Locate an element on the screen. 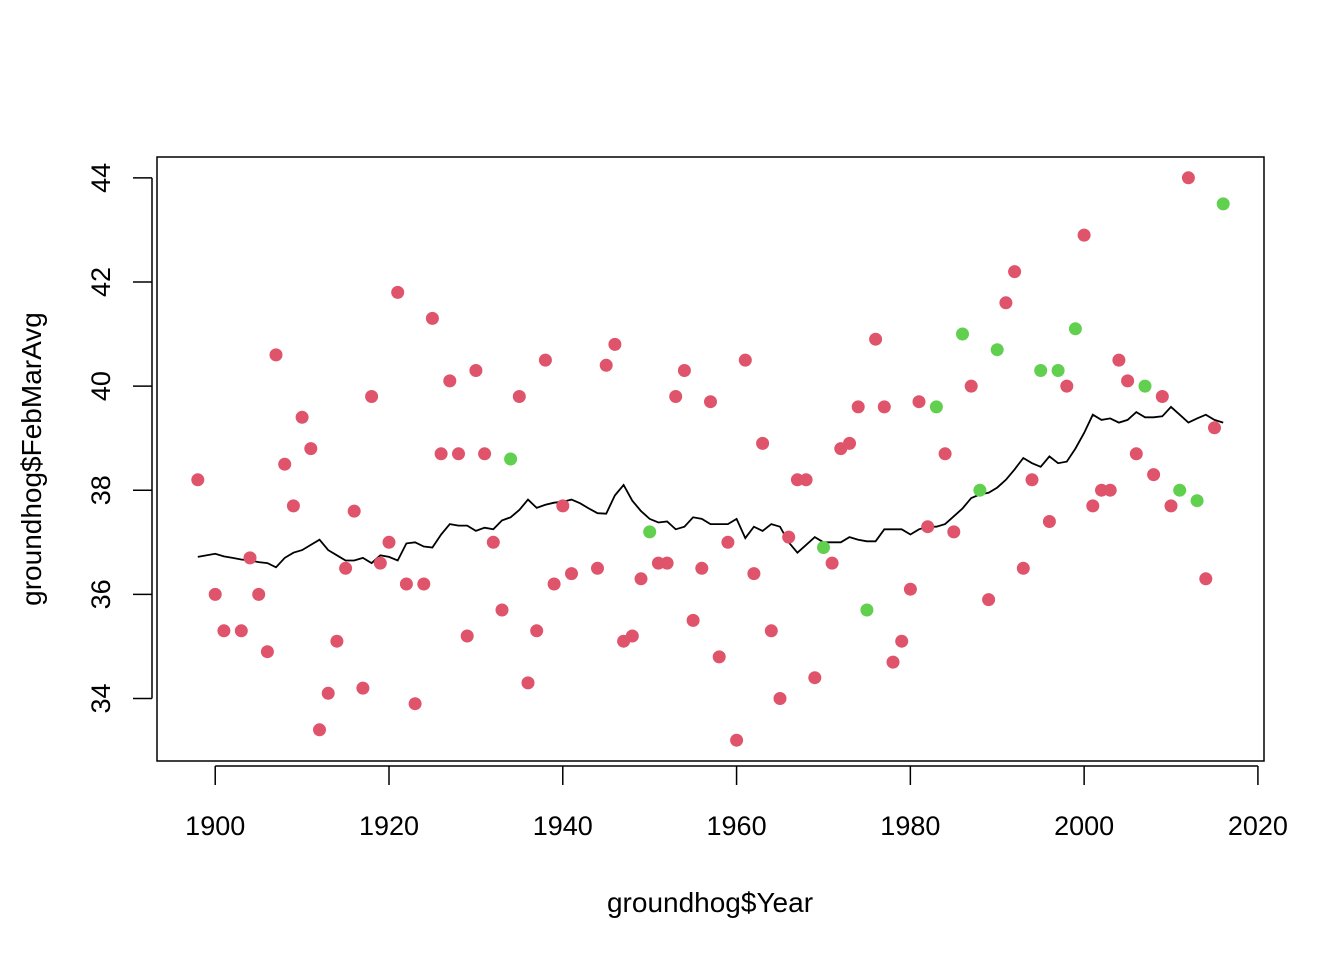 This screenshot has width=1344, height=960. y-tick-label: 42 is located at coordinates (101, 282).